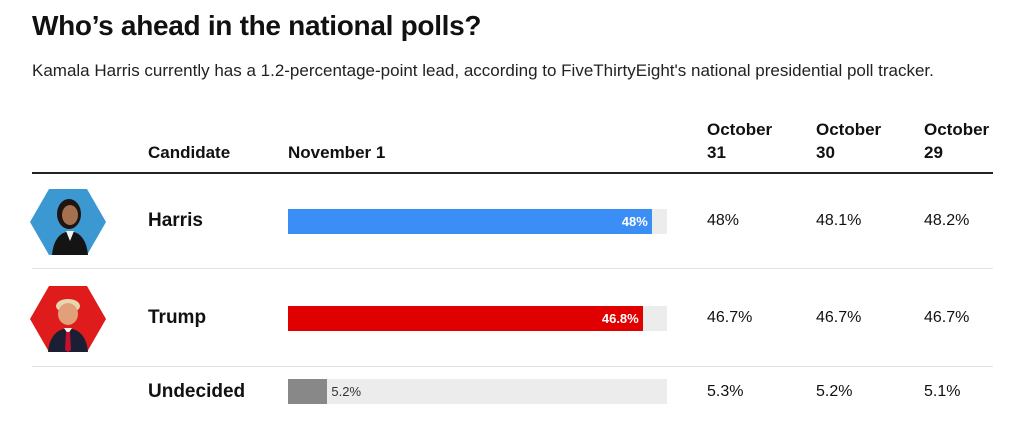 The height and width of the screenshot is (434, 1017). I want to click on header-october-29: October 29, so click(957, 141).